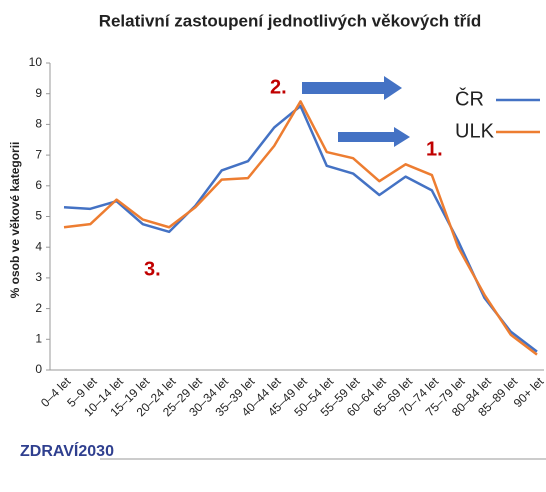 The height and width of the screenshot is (492, 546). I want to click on x-tick-label: 90+ let, so click(528, 392).